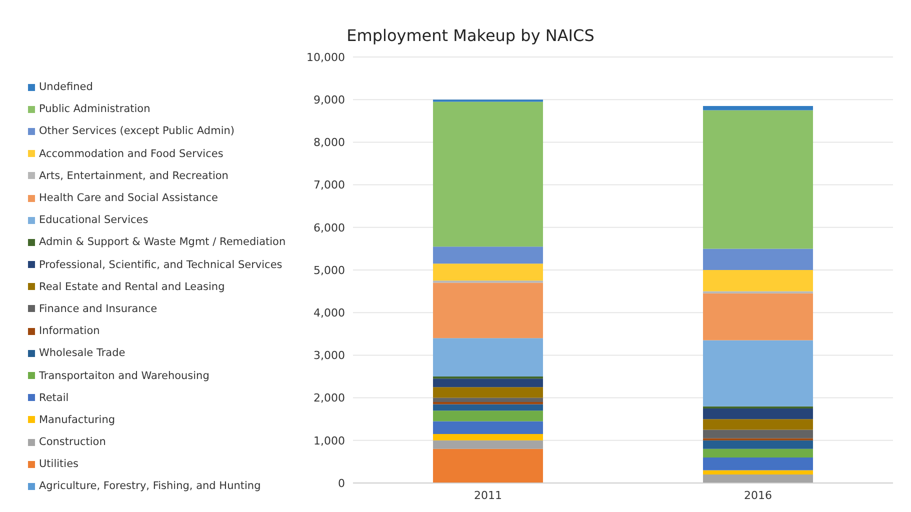  Describe the element at coordinates (66, 87) in the screenshot. I see `legend-label: Undefined` at that location.